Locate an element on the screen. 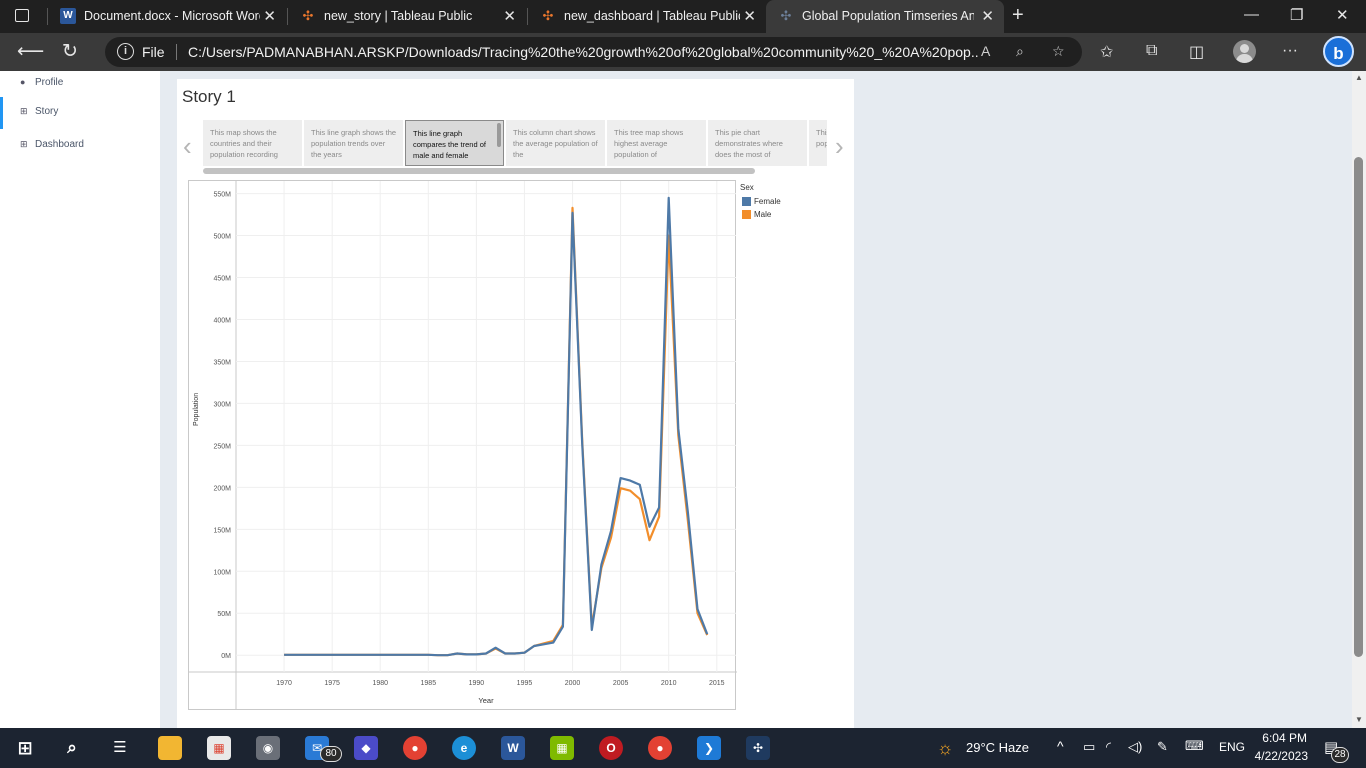 The image size is (1366, 768). windows-start-icon: ⊞ is located at coordinates (25, 748).